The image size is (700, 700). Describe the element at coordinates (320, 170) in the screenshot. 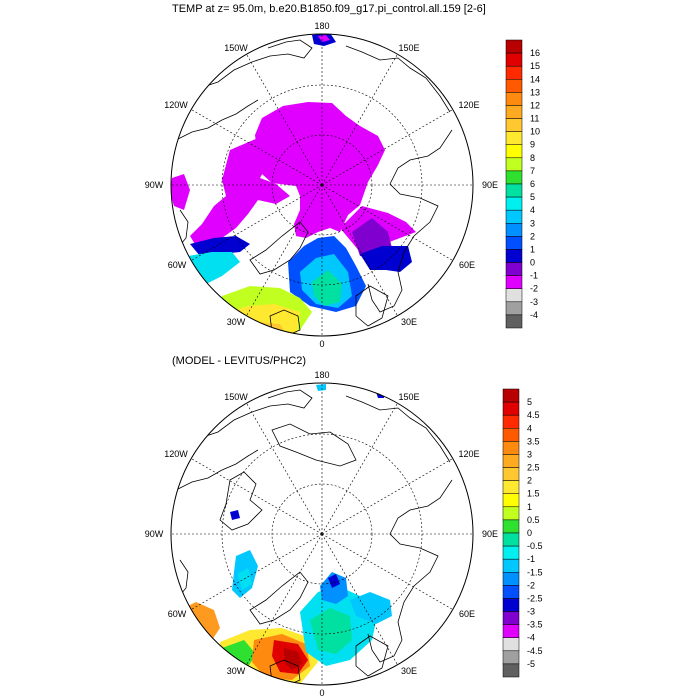

I see `field-region-arctic-basin` at that location.